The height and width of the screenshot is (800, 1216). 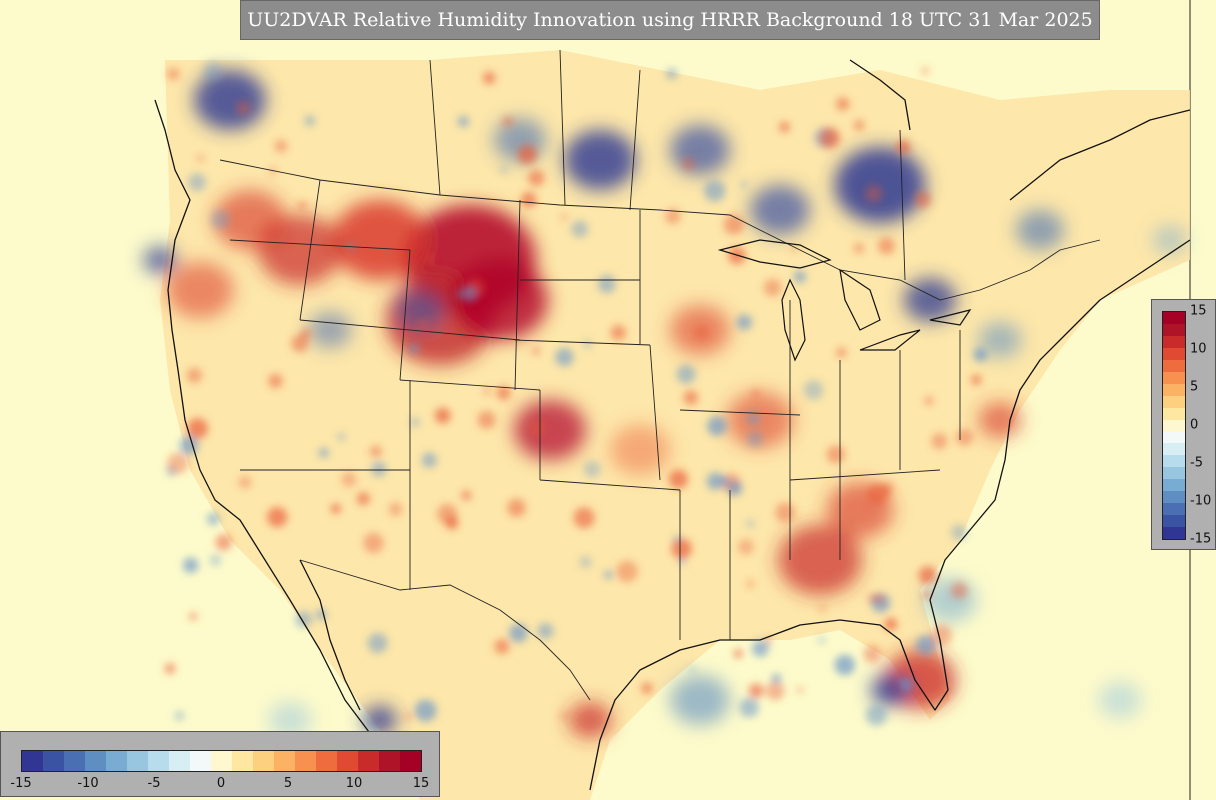 I want to click on vbar-tick: -10, so click(x=1201, y=501).